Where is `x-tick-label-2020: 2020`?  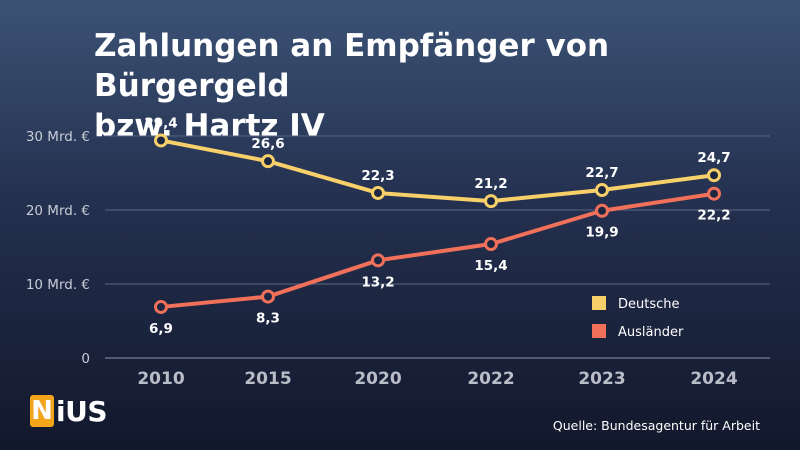
x-tick-label-2020: 2020 is located at coordinates (377, 379).